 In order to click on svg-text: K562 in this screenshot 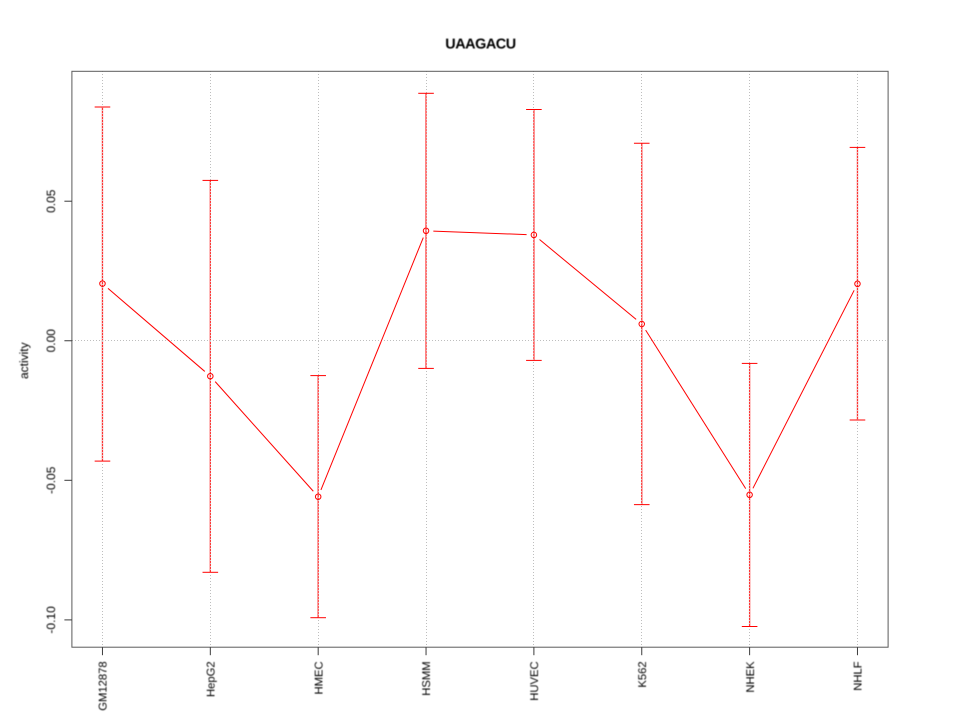, I will do `click(643, 674)`.